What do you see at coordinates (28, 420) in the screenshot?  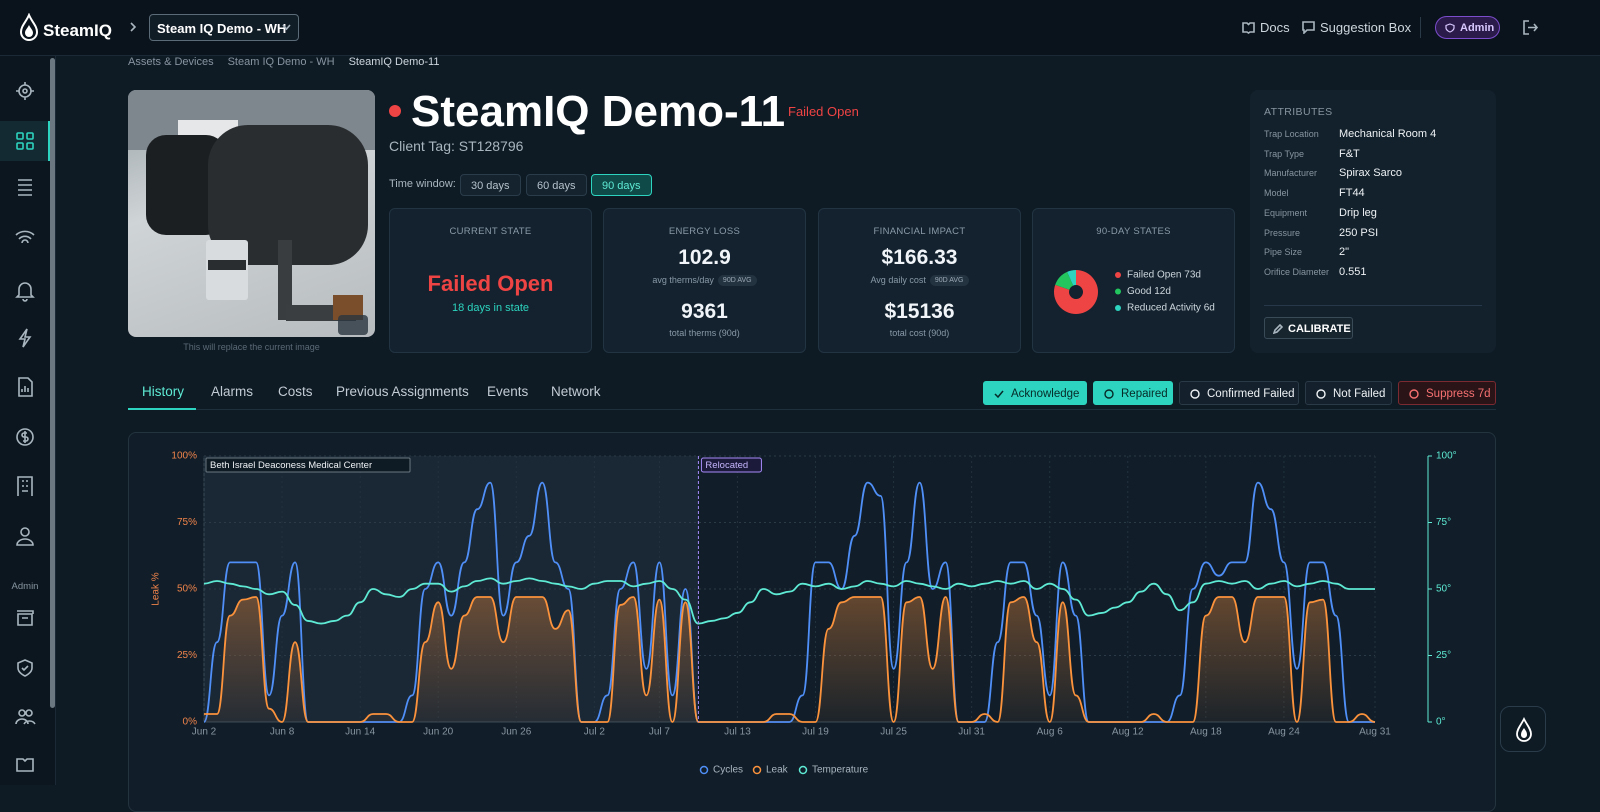 I see `sidebar` at bounding box center [28, 420].